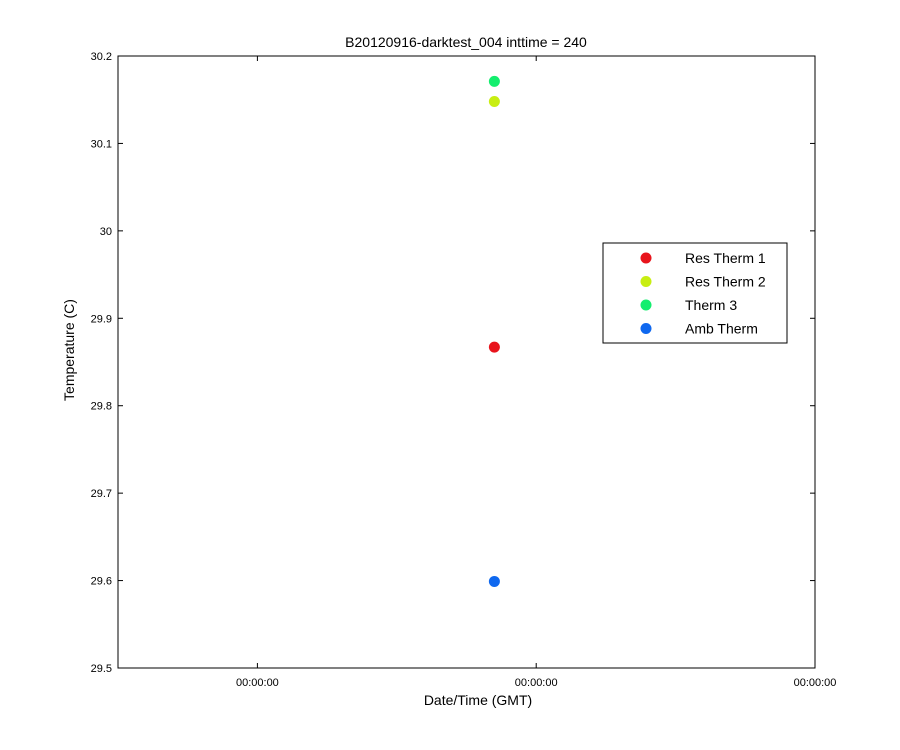 Image resolution: width=900 pixels, height=750 pixels. What do you see at coordinates (478, 700) in the screenshot?
I see `x-axis-label: Date/Time (GMT)` at bounding box center [478, 700].